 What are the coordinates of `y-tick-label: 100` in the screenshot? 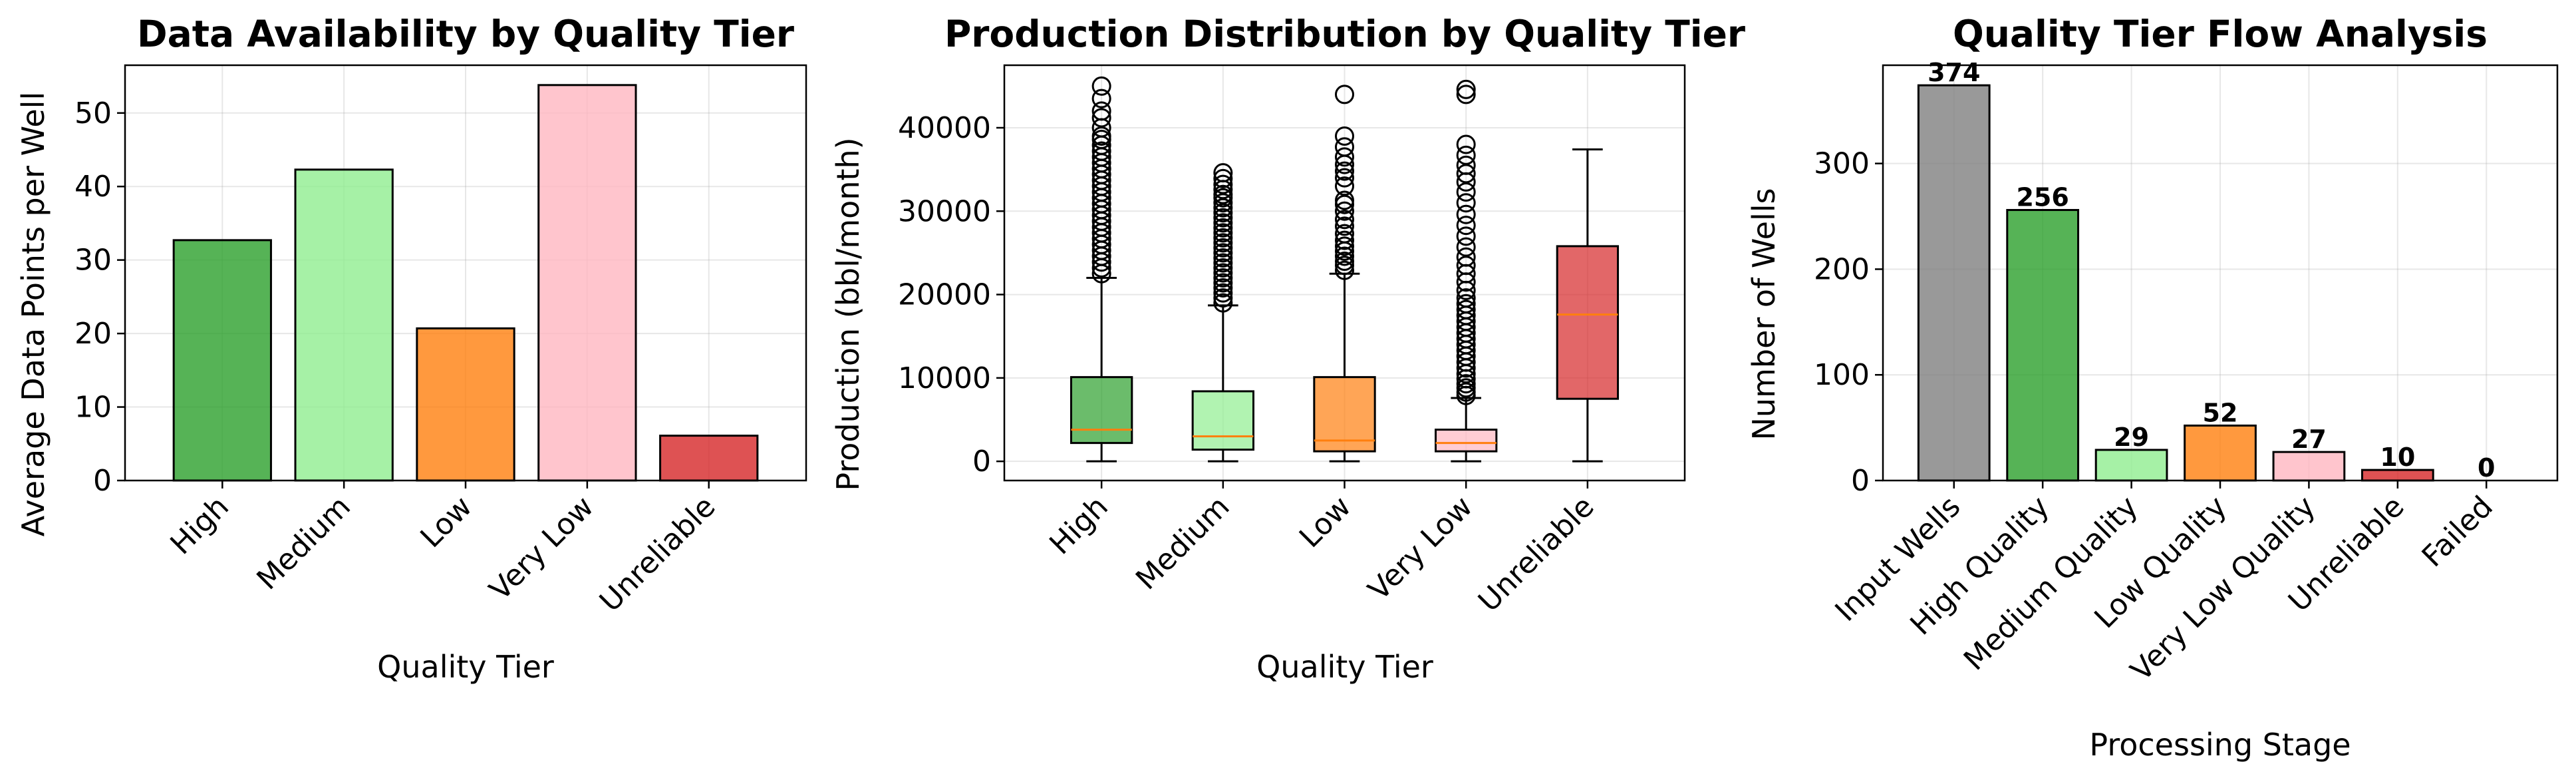 It's located at (1842, 375).